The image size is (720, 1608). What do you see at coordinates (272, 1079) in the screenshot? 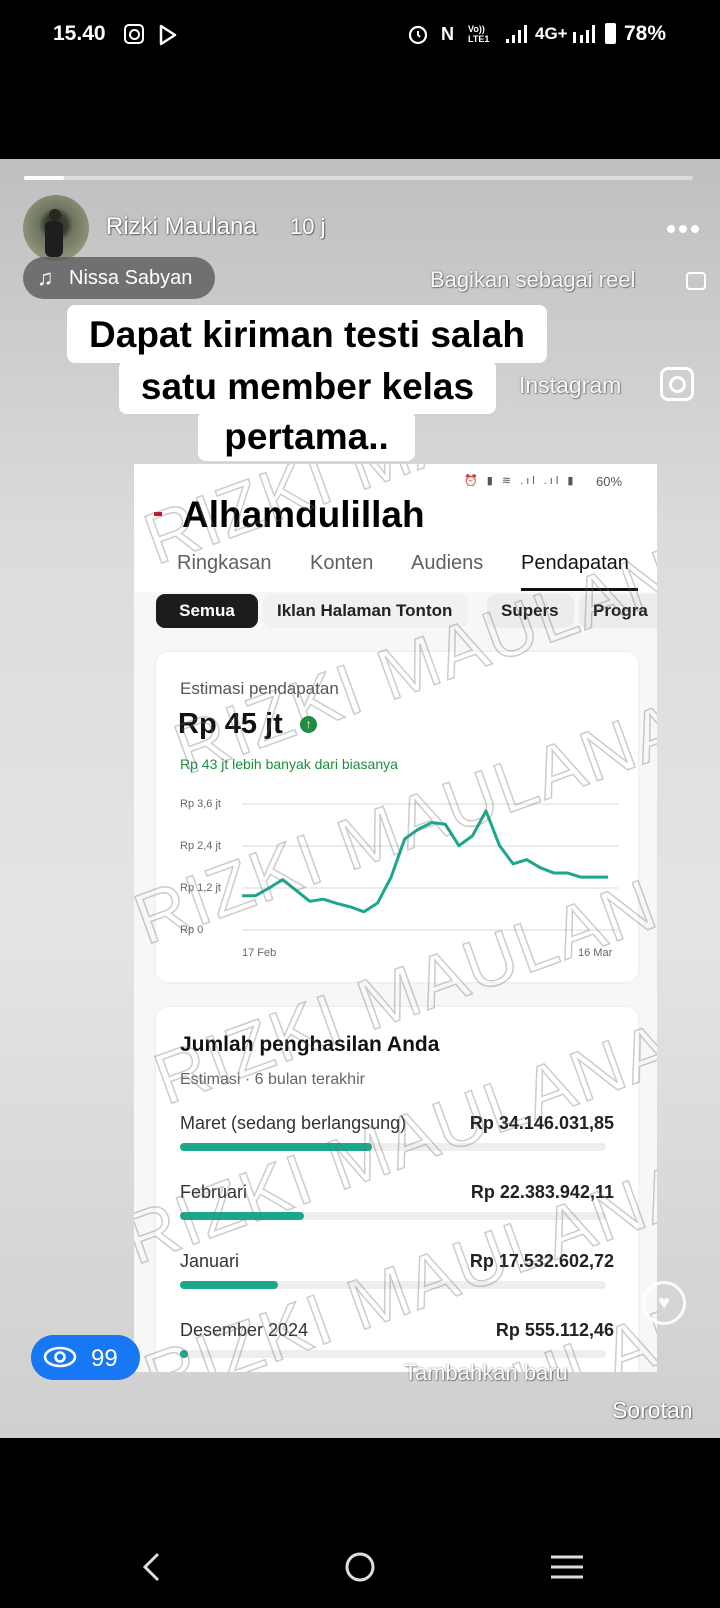
I see `earnings-subtitle: Estimasi · 6 bulan terakhir` at bounding box center [272, 1079].